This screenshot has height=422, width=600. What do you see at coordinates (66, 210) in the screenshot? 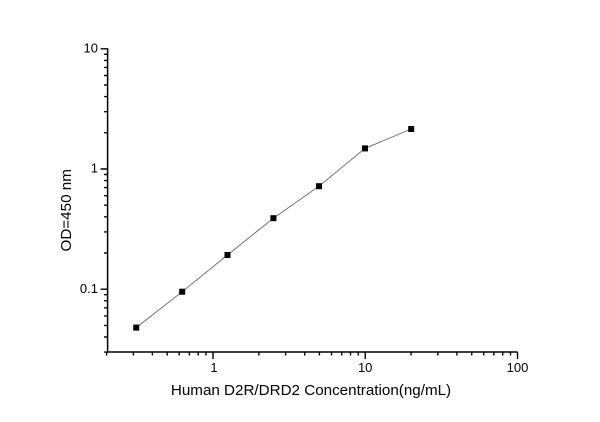
I see `svg-text: OD=450 nm` at bounding box center [66, 210].